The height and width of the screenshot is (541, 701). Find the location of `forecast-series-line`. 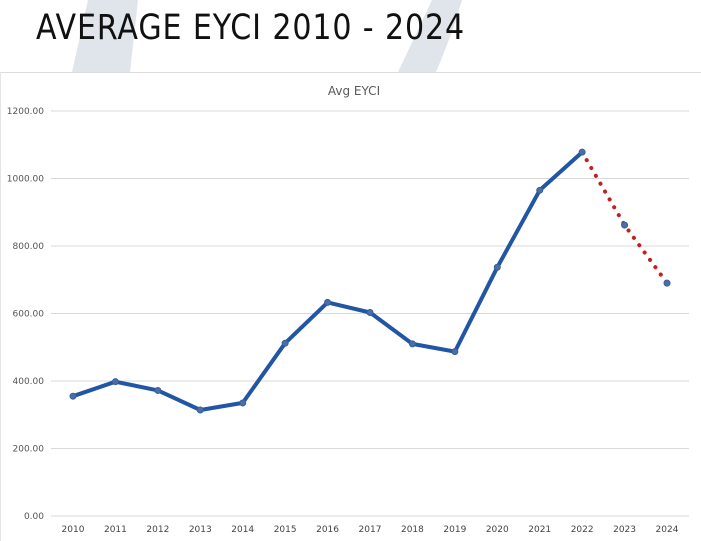

forecast-series-line is located at coordinates (624, 218).